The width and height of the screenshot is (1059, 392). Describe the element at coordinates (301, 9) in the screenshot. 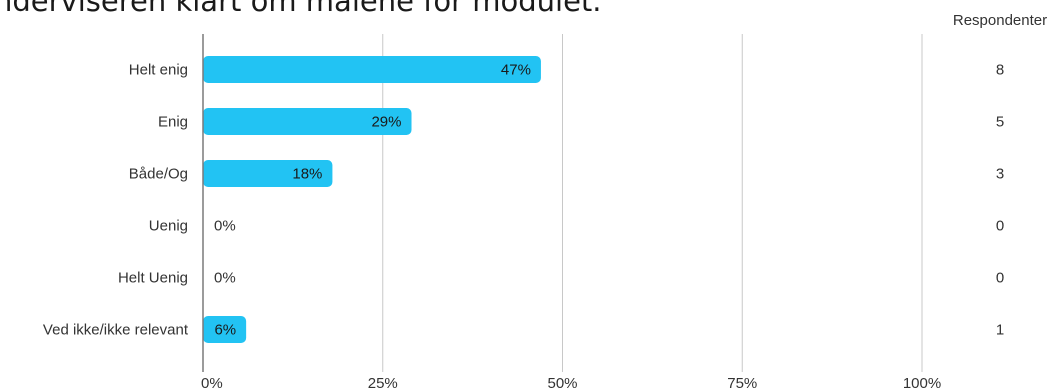

I see `chart-title: nderviseren klart om målene for modulet.` at that location.